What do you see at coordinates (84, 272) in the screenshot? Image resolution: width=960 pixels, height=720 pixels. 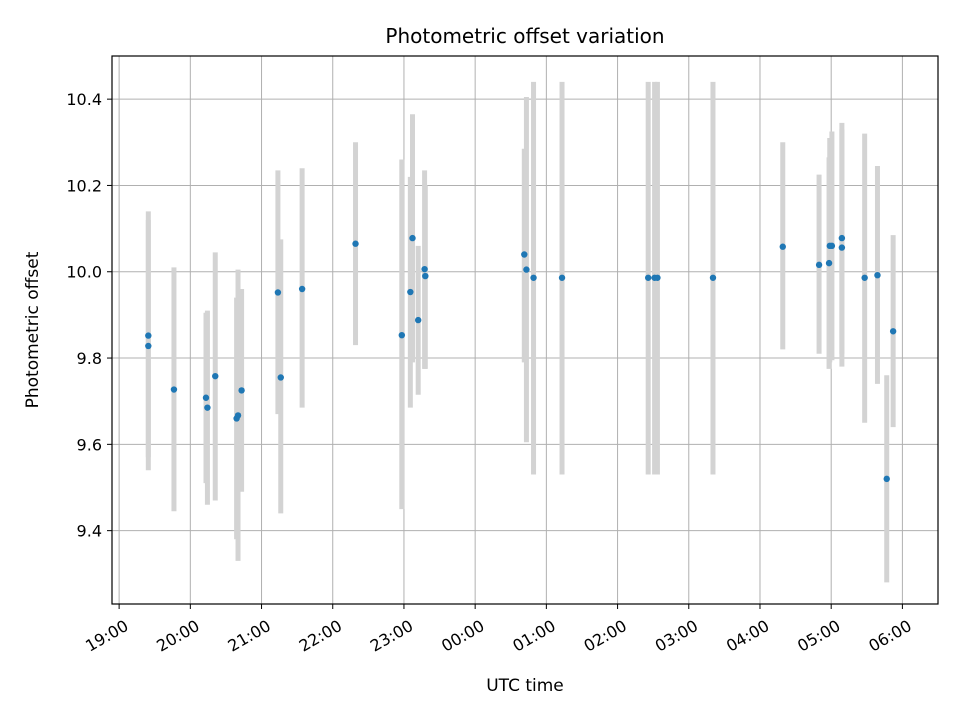 I see `y-tick-label: 10.0` at bounding box center [84, 272].